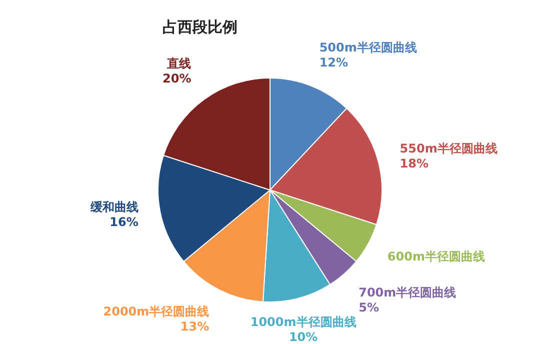 Image resolution: width=550 pixels, height=344 pixels. What do you see at coordinates (177, 79) in the screenshot?
I see `data-label: 20%` at bounding box center [177, 79].